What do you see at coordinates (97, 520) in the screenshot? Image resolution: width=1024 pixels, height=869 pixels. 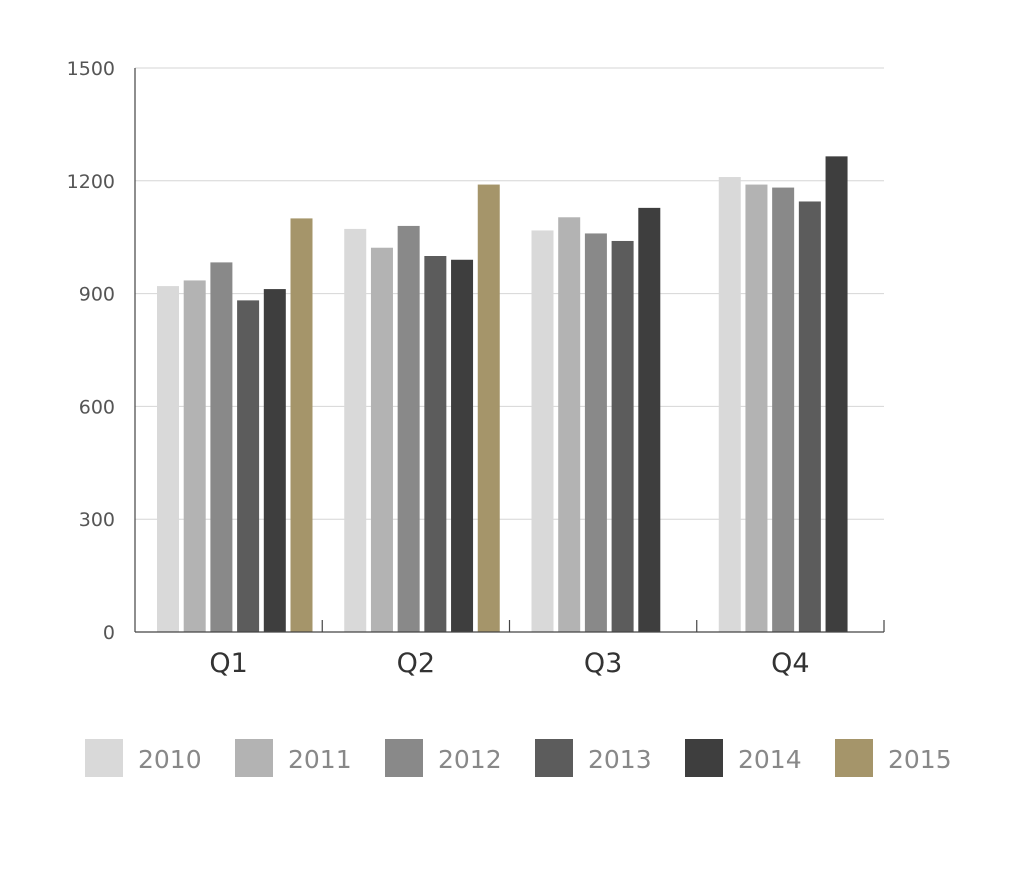 I see `y-tick-label: 300` at bounding box center [97, 520].